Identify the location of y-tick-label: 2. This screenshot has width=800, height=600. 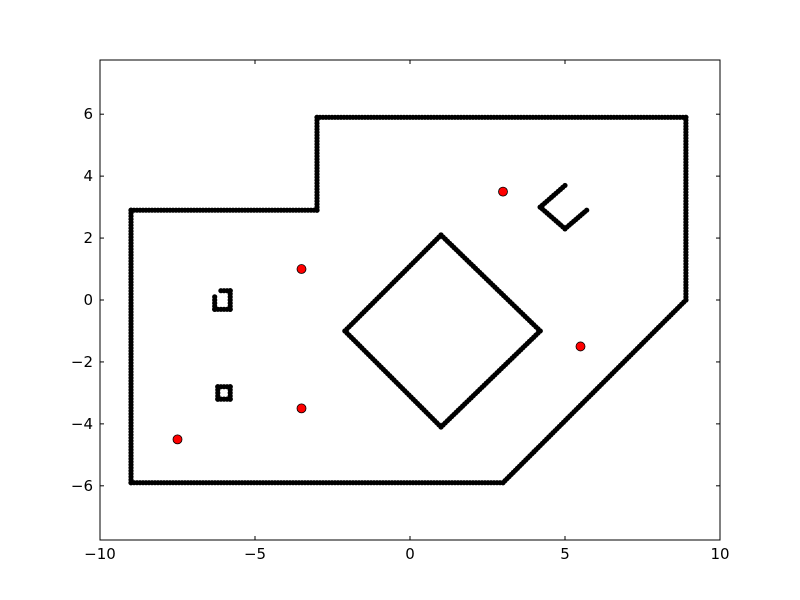
(88, 238).